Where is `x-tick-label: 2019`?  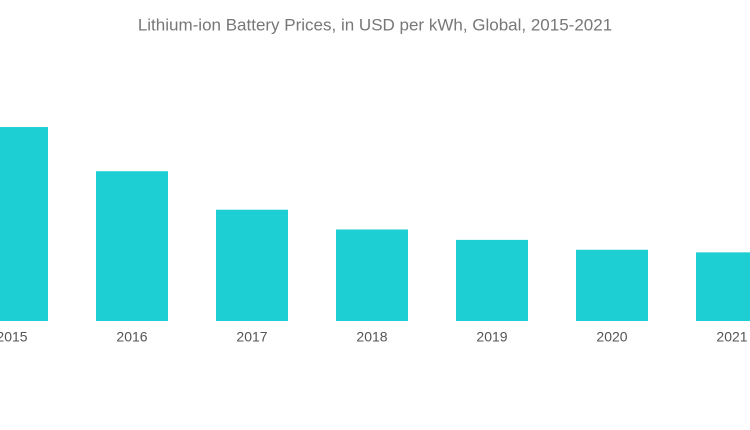
x-tick-label: 2019 is located at coordinates (491, 337).